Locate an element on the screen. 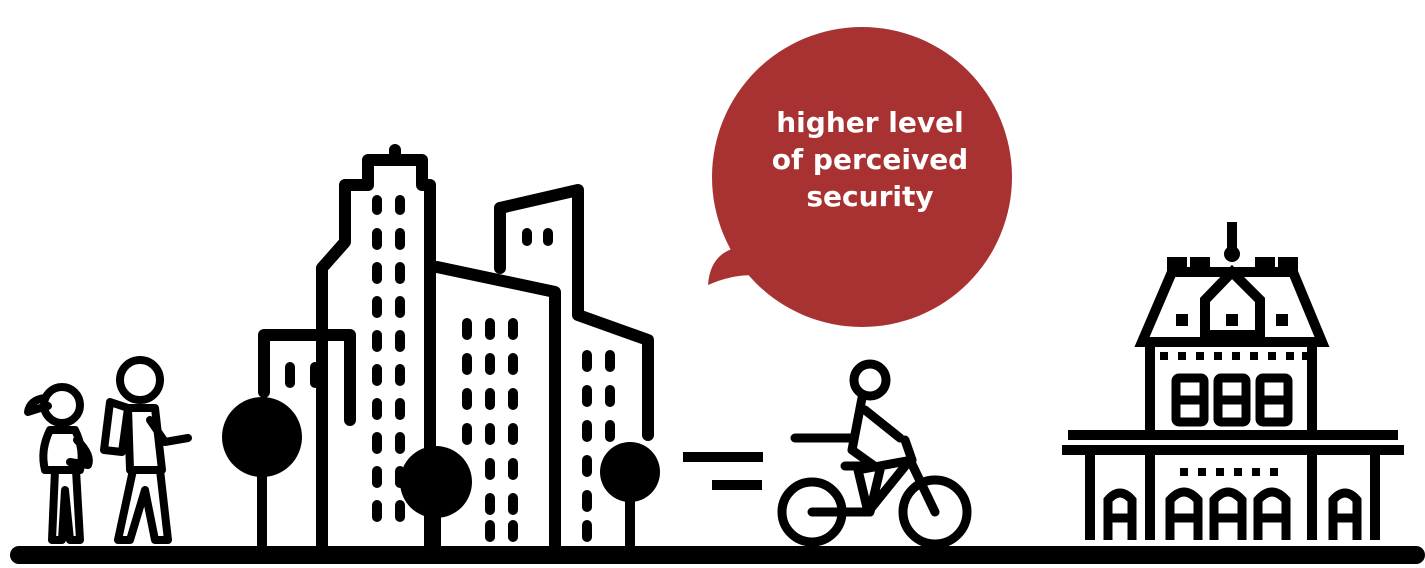 The height and width of the screenshot is (568, 1425). speech-bubble-line: security is located at coordinates (870, 196).